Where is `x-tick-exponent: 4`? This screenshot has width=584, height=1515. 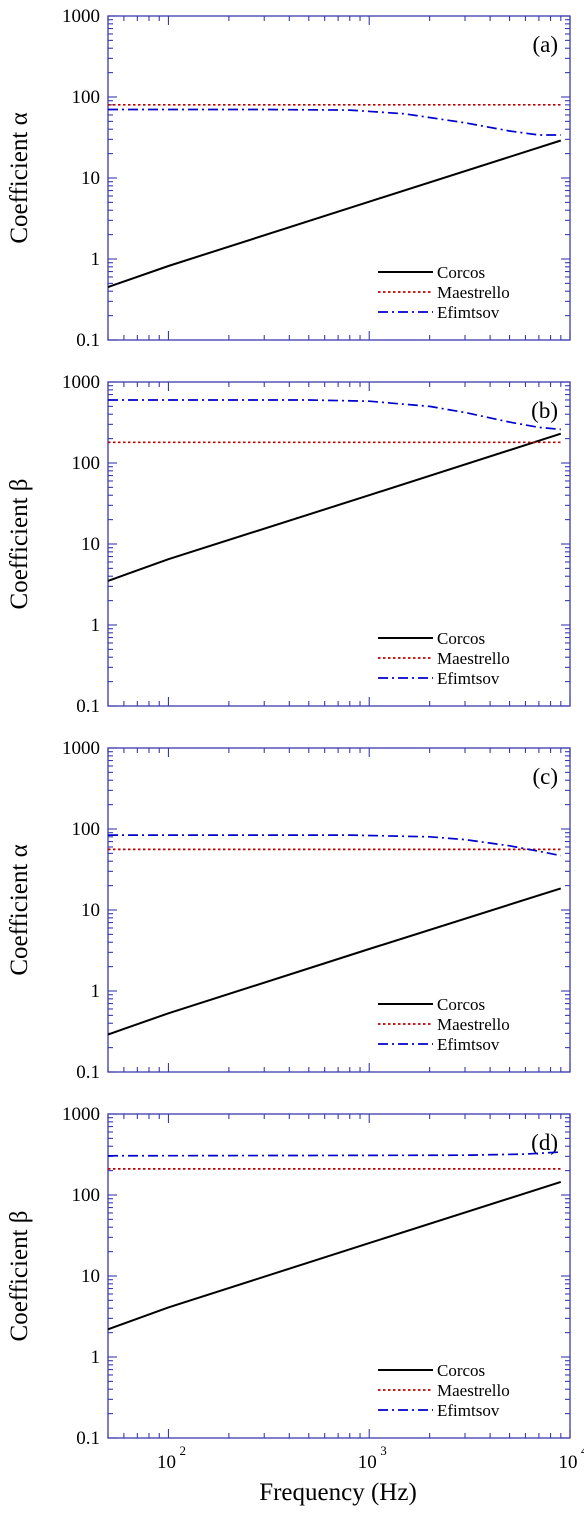 x-tick-exponent: 4 is located at coordinates (582, 1450).